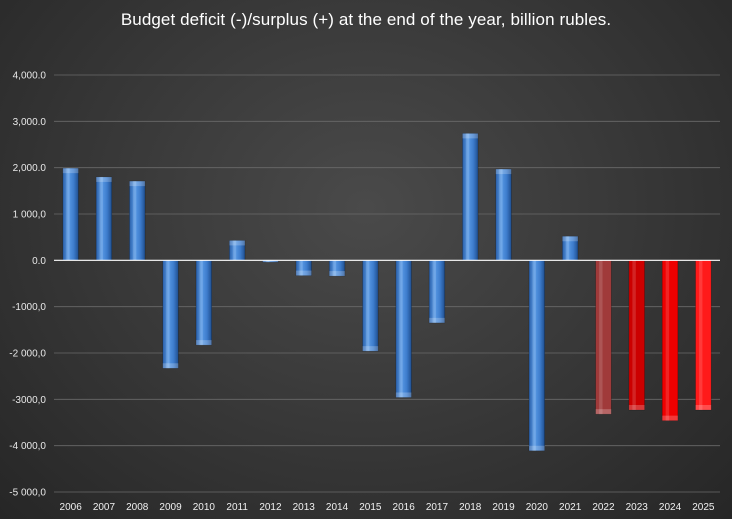  Describe the element at coordinates (603, 507) in the screenshot. I see `x-tick-label: 2022` at that location.